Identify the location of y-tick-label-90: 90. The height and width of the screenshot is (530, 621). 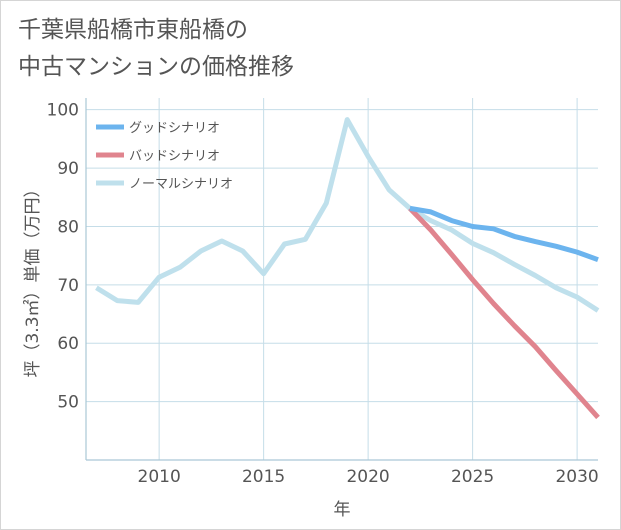
(68, 169).